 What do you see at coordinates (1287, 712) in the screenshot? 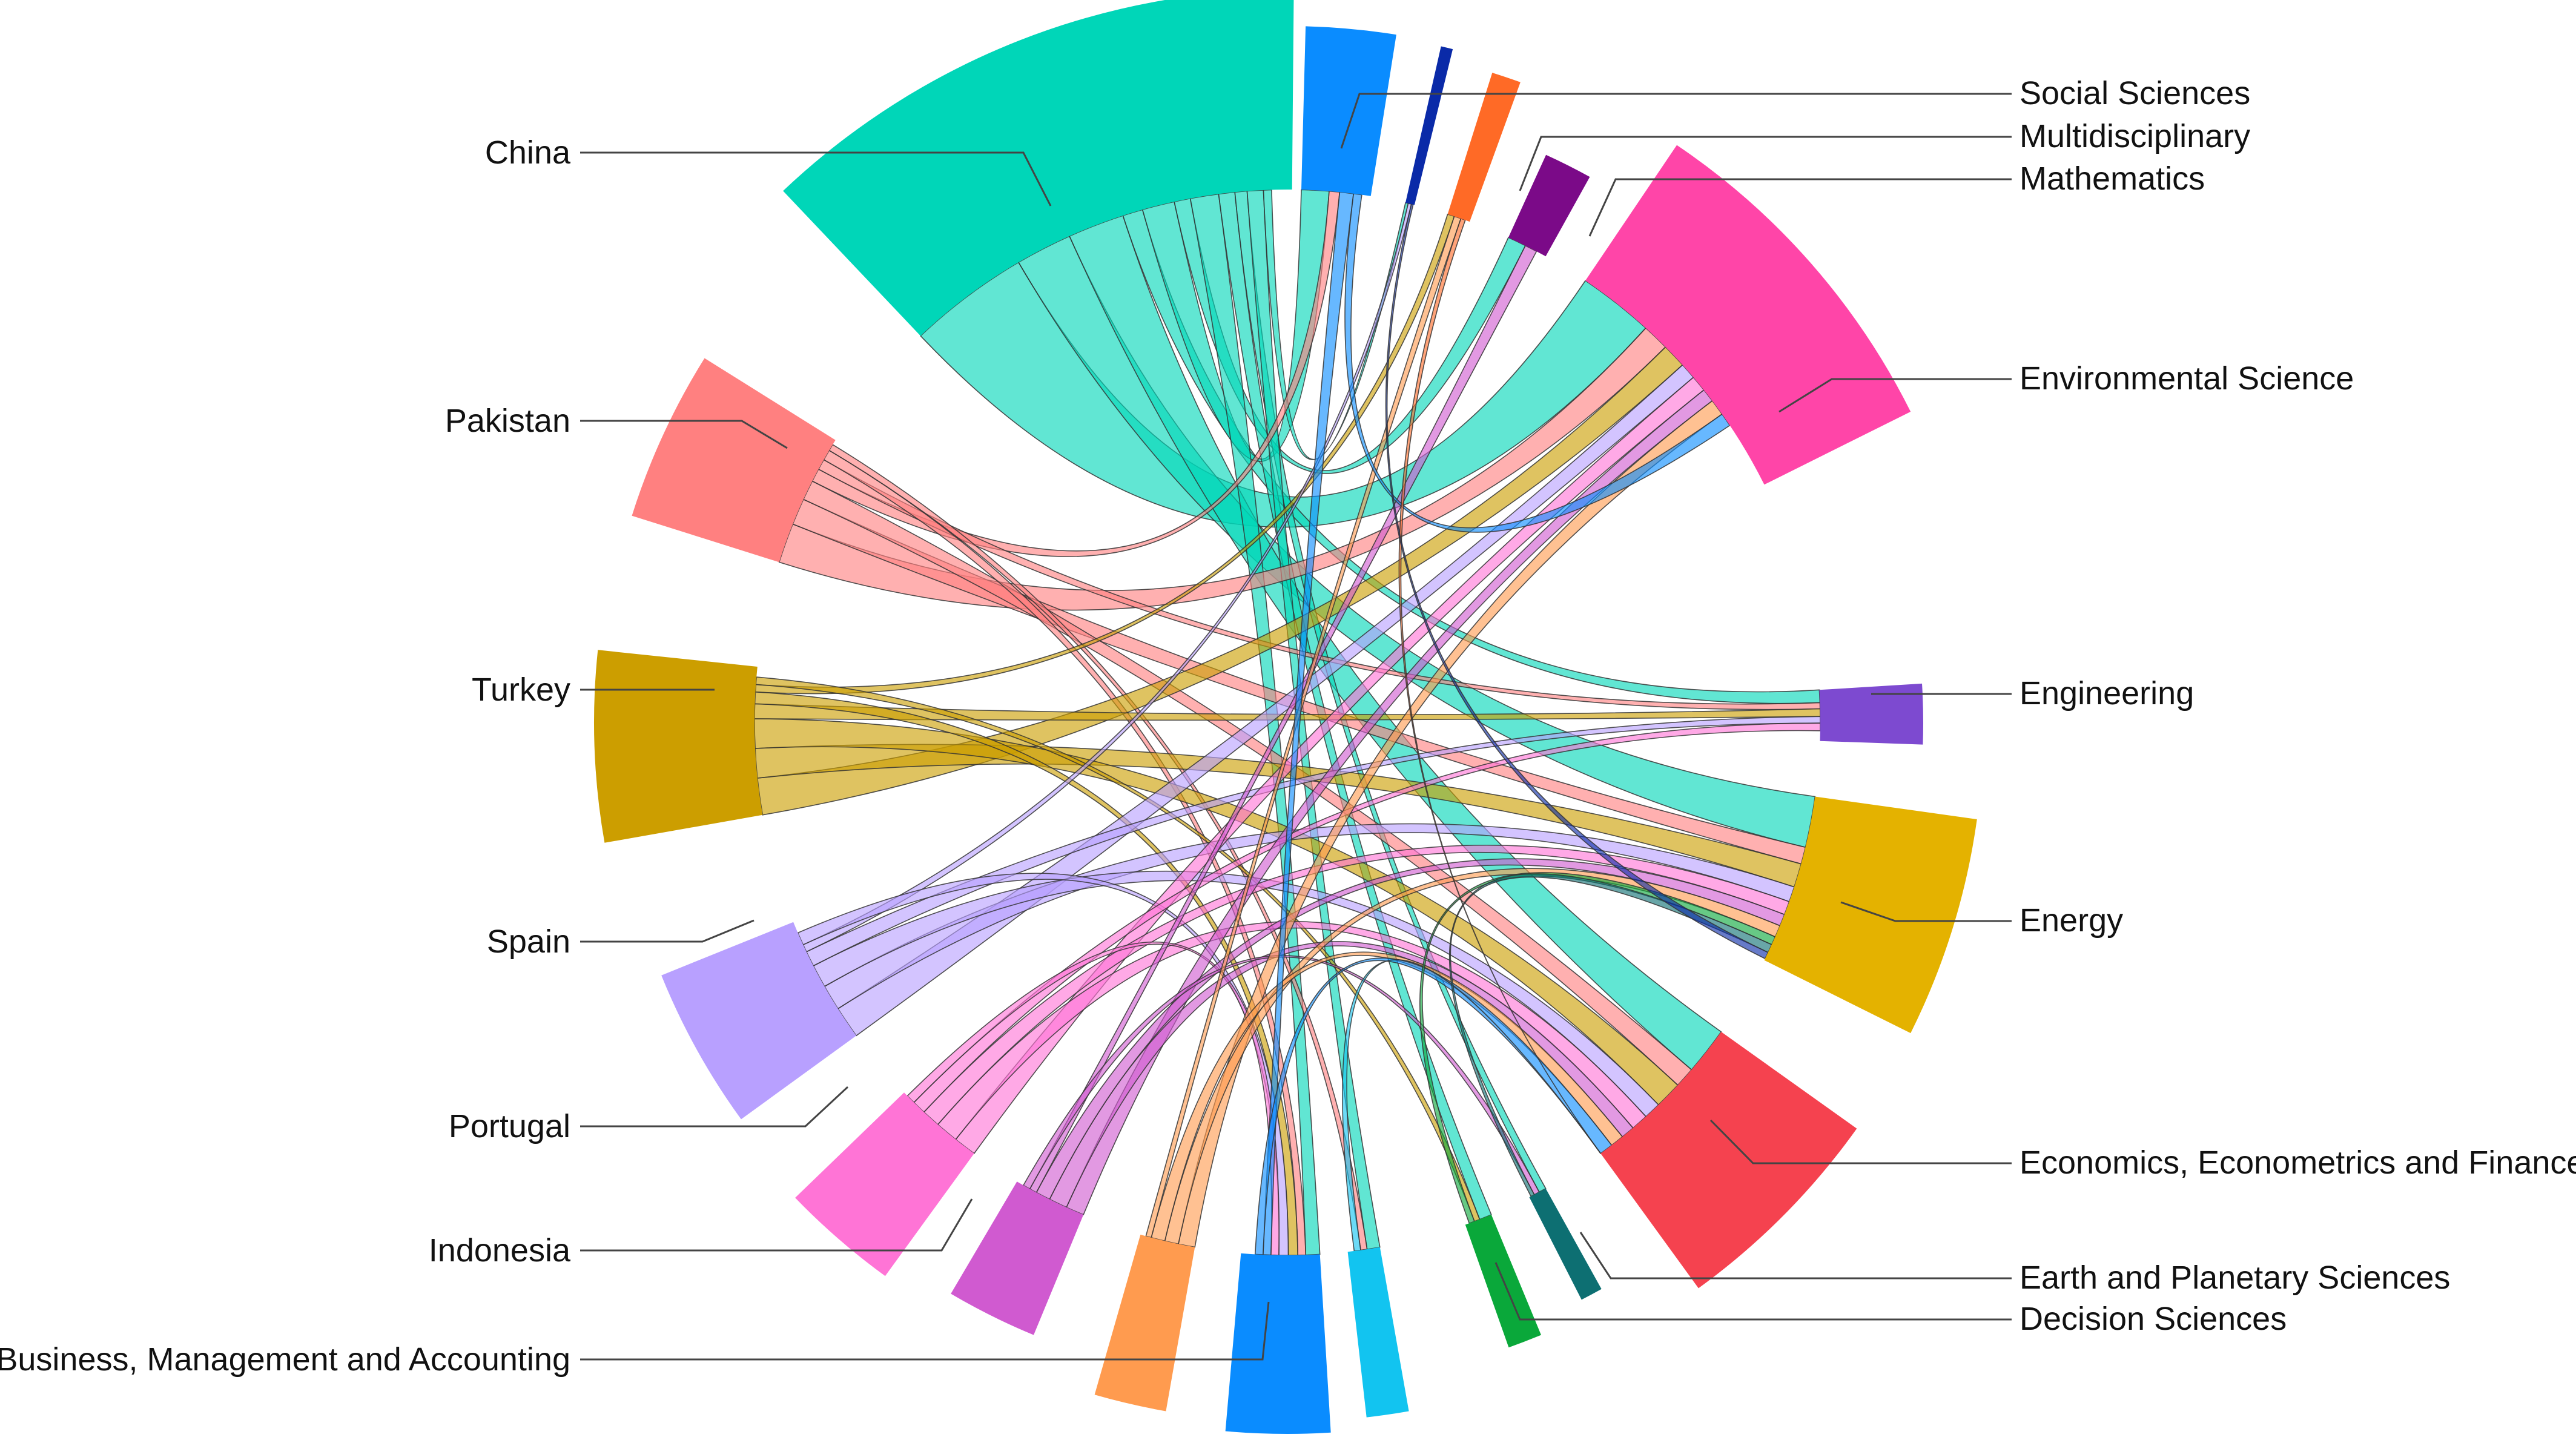
I see `ribbon-turkey-to-engineering` at bounding box center [1287, 712].